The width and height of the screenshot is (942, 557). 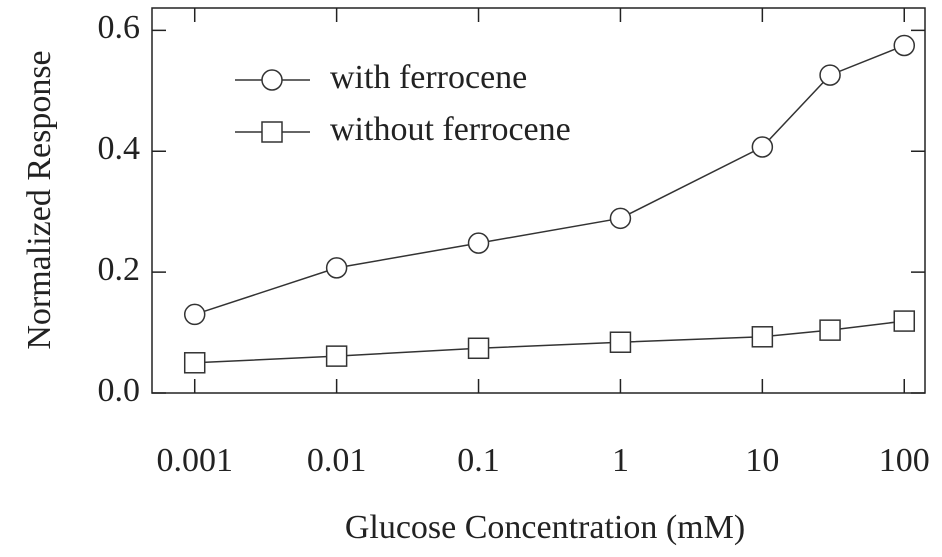 What do you see at coordinates (620, 460) in the screenshot?
I see `x-tick-label: 1` at bounding box center [620, 460].